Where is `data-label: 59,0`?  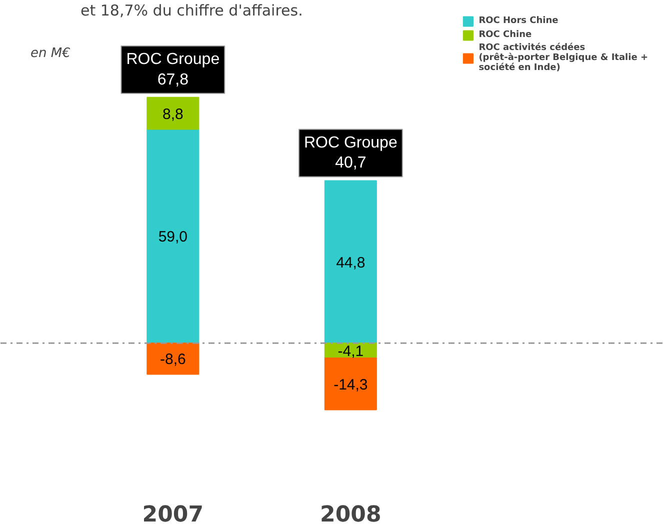 data-label: 59,0 is located at coordinates (173, 237).